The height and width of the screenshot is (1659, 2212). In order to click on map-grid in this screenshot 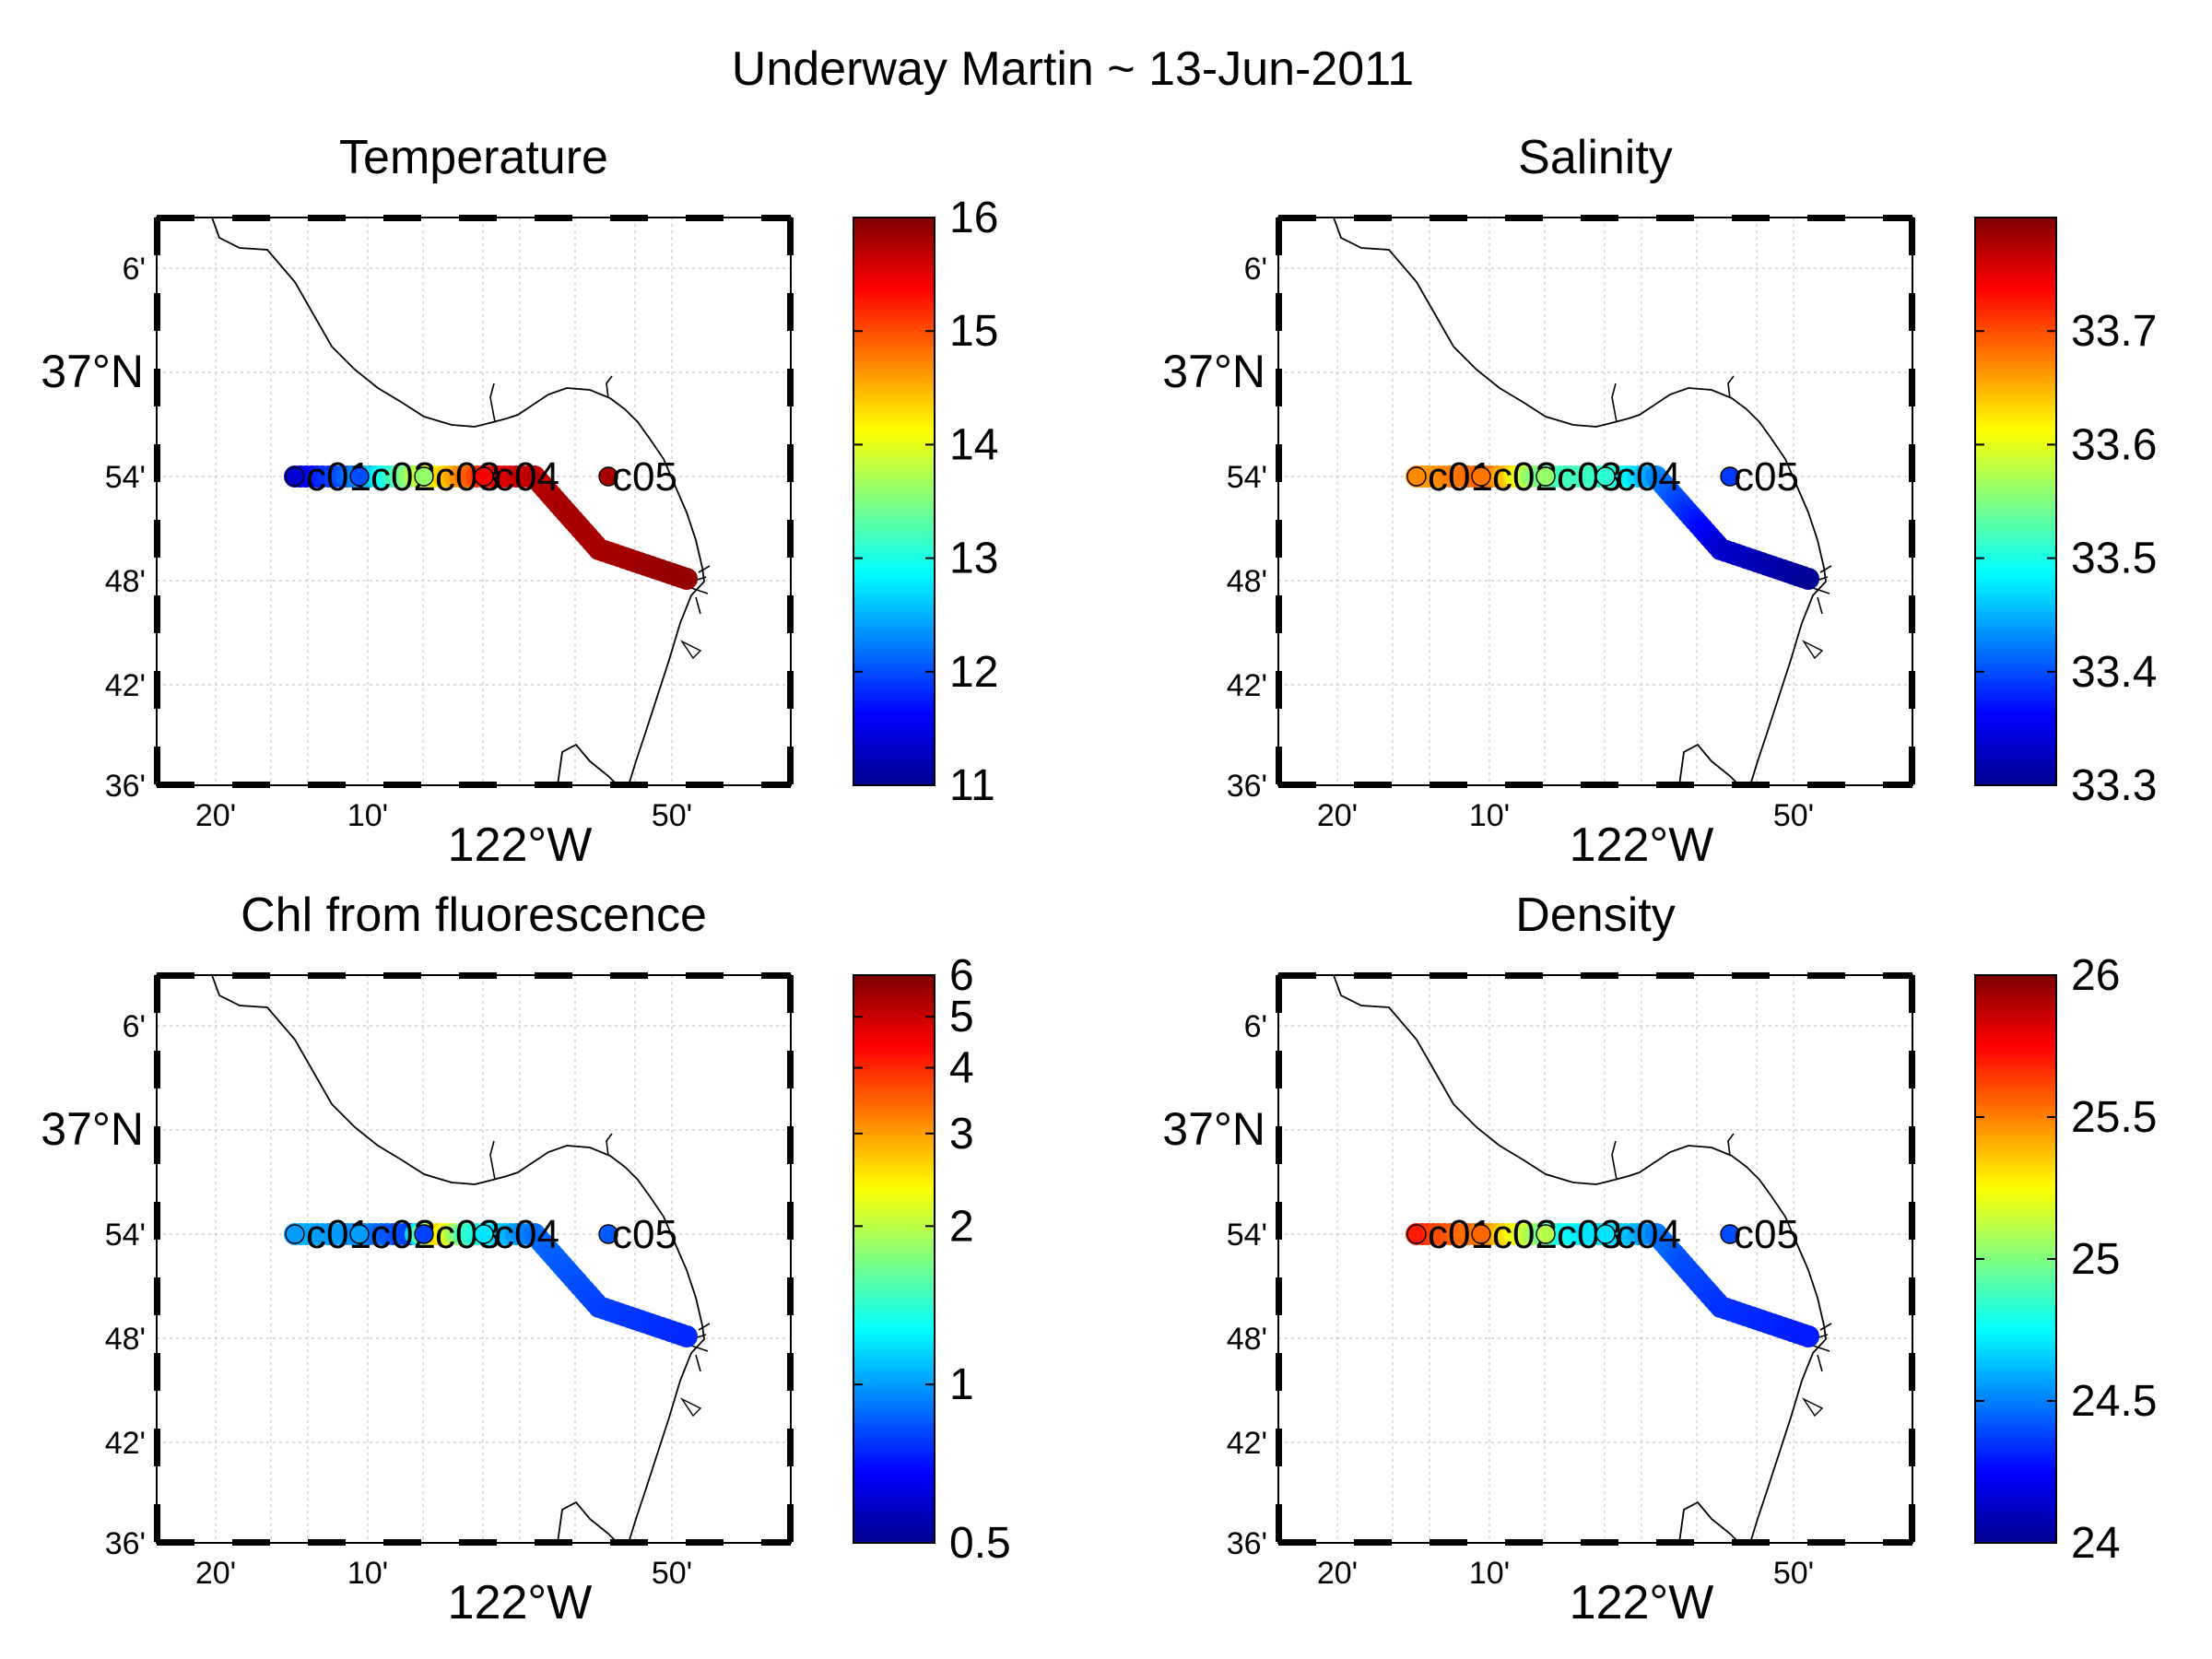, I will do `click(1595, 1259)`.